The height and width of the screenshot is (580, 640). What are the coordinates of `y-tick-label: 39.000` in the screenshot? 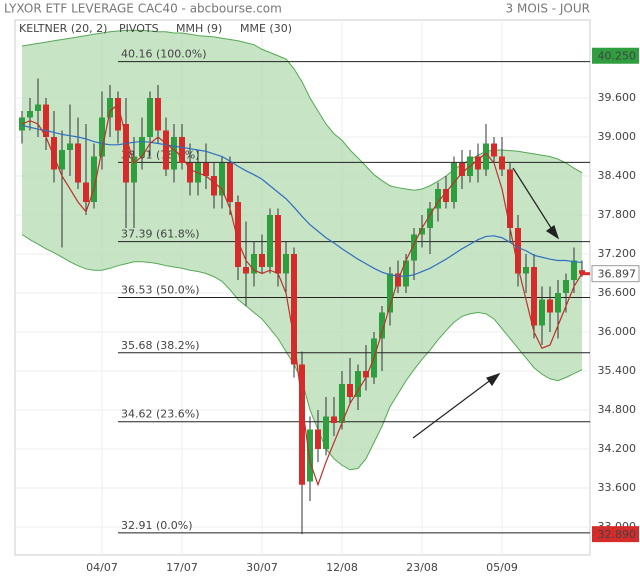 It's located at (617, 136).